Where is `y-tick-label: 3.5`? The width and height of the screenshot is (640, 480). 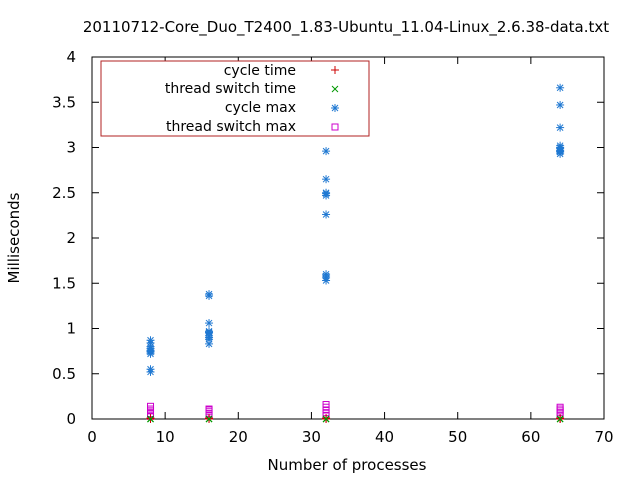 y-tick-label: 3.5 is located at coordinates (64, 102).